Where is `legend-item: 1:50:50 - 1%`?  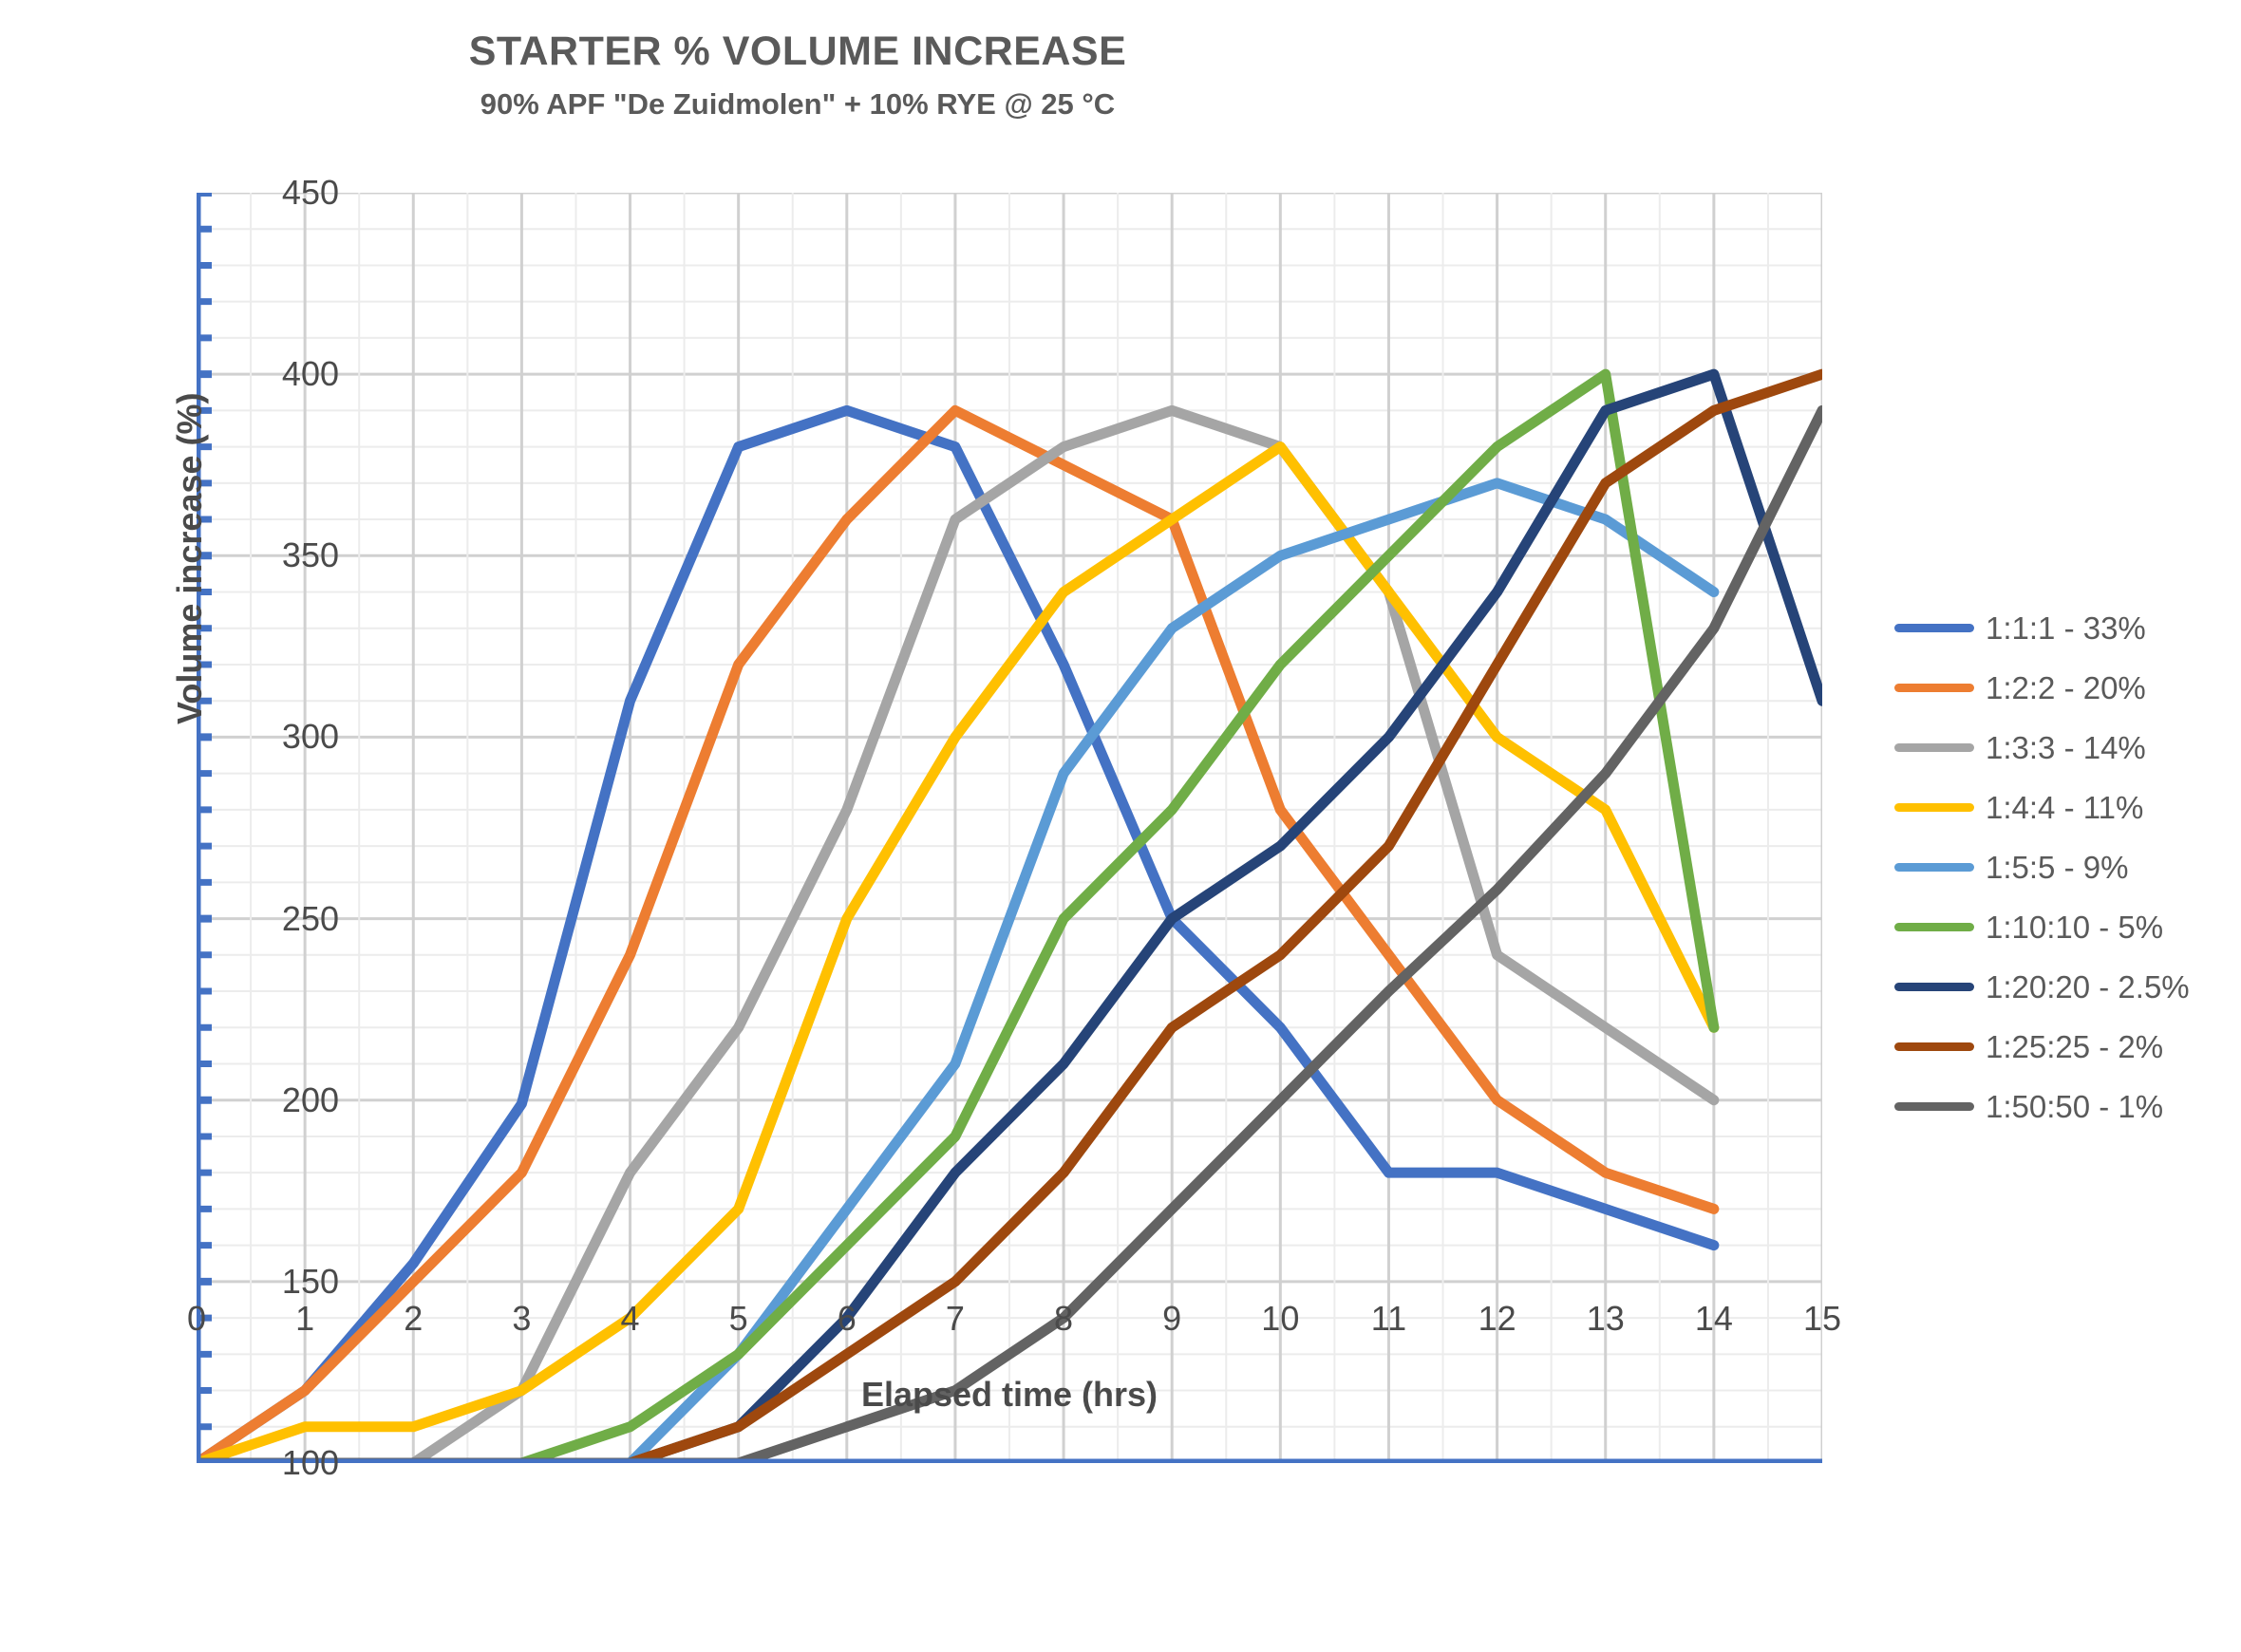 legend-item: 1:50:50 - 1% is located at coordinates (2055, 1106).